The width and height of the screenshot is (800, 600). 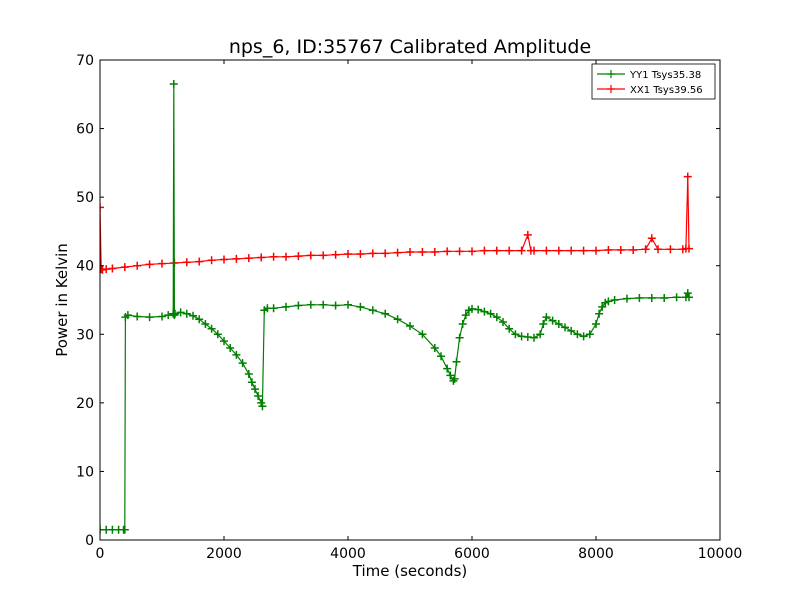 What do you see at coordinates (85, 404) in the screenshot?
I see `y-tick-label: 20` at bounding box center [85, 404].